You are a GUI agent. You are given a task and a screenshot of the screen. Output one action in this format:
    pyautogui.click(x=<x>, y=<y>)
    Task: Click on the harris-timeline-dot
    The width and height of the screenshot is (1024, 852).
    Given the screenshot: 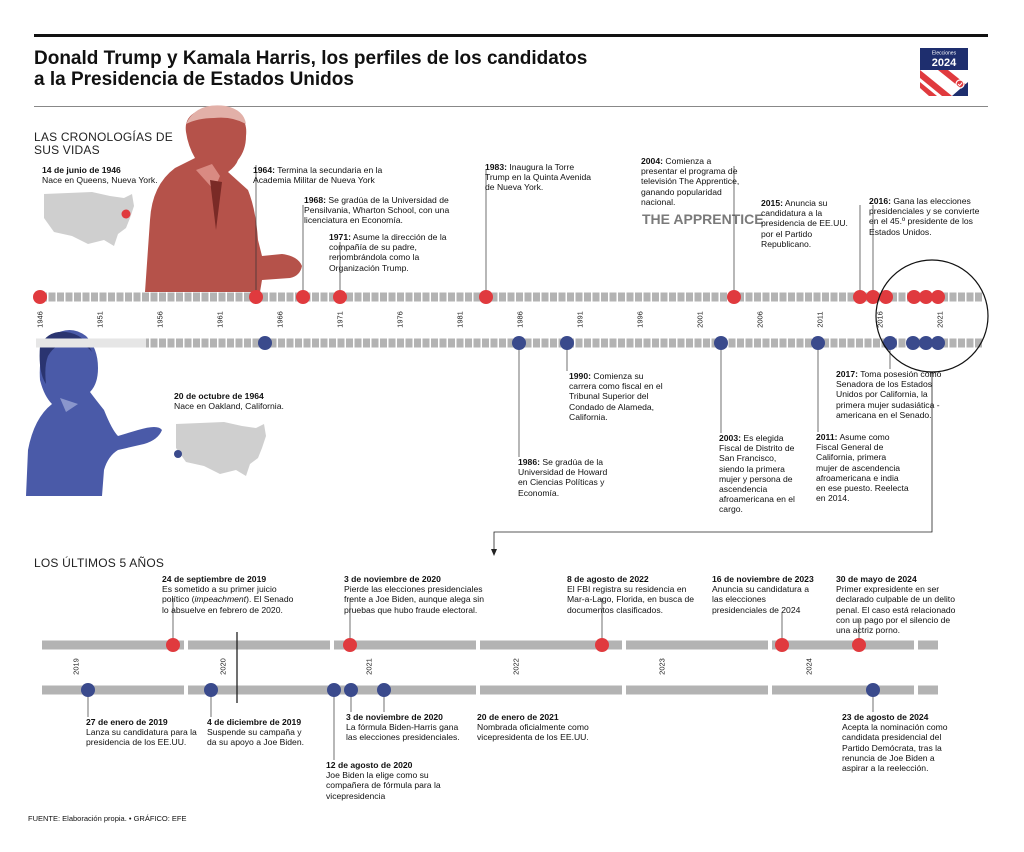 What is the action you would take?
    pyautogui.click(x=265, y=343)
    